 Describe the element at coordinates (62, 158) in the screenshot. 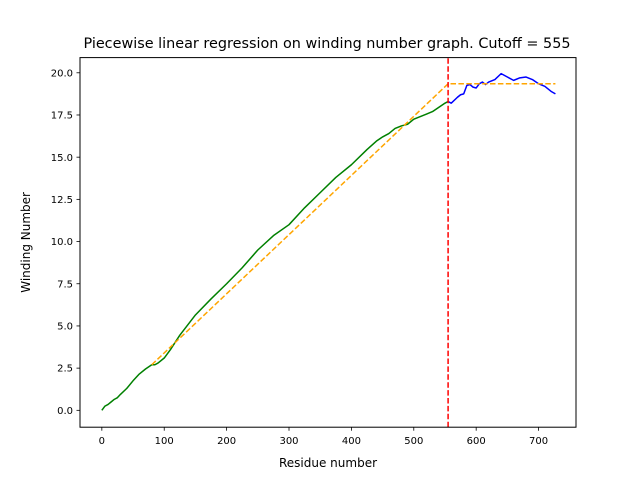

I see `y-tick-label: 15.0` at that location.